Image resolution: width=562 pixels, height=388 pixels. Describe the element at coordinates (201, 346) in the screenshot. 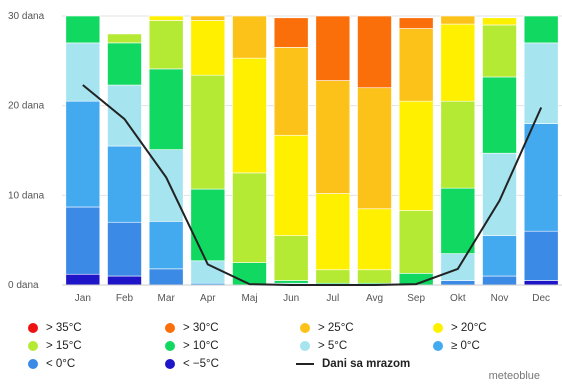

I see `legend-label: > 10°C` at that location.